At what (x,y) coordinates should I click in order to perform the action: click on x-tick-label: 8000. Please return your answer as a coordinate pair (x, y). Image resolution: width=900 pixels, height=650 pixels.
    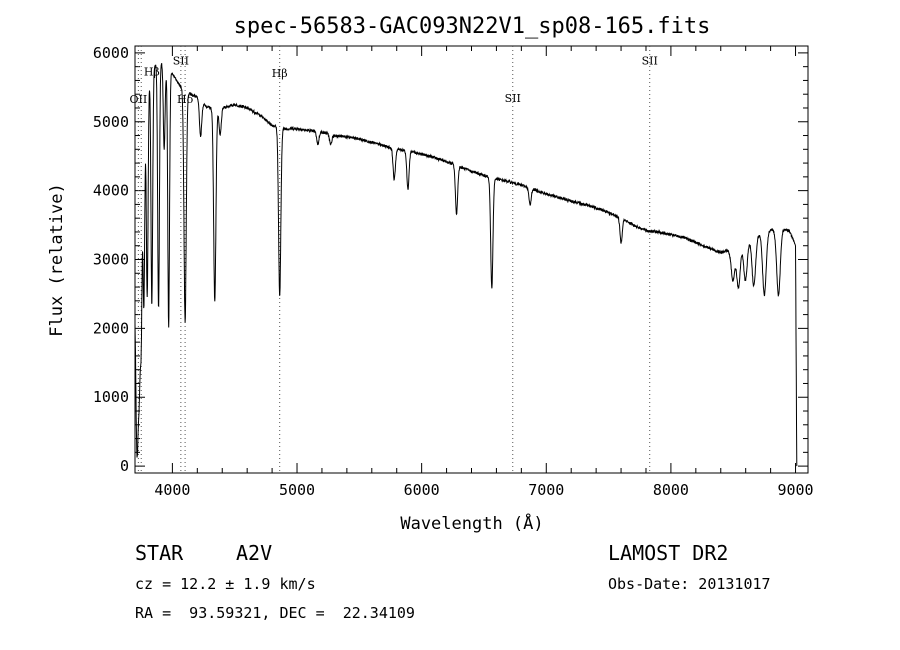
    Looking at the image, I should click on (671, 490).